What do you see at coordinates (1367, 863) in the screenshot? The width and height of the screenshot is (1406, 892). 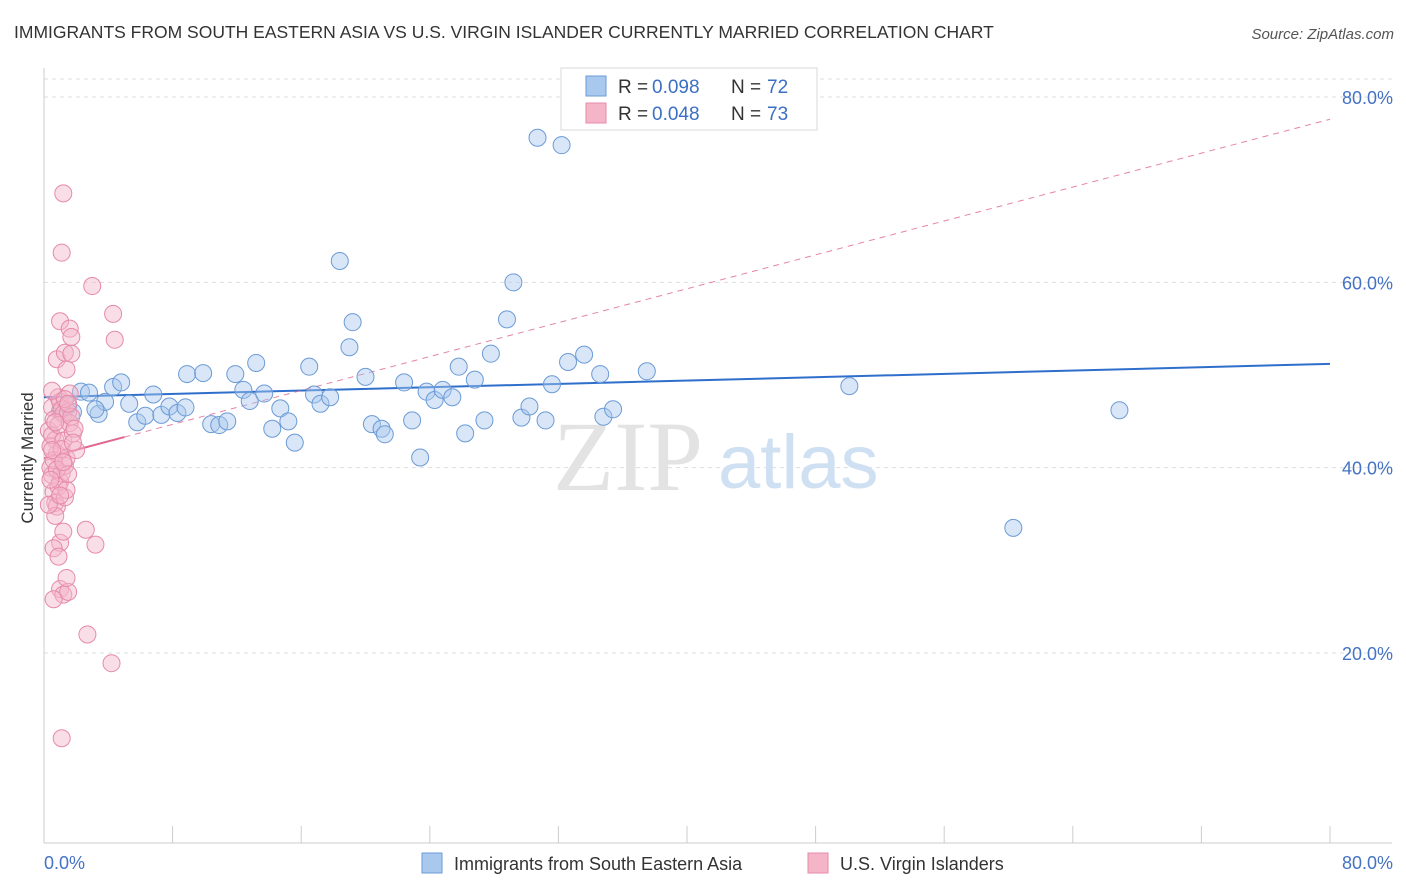 I see `x-tick-label-max: 80.0%` at bounding box center [1367, 863].